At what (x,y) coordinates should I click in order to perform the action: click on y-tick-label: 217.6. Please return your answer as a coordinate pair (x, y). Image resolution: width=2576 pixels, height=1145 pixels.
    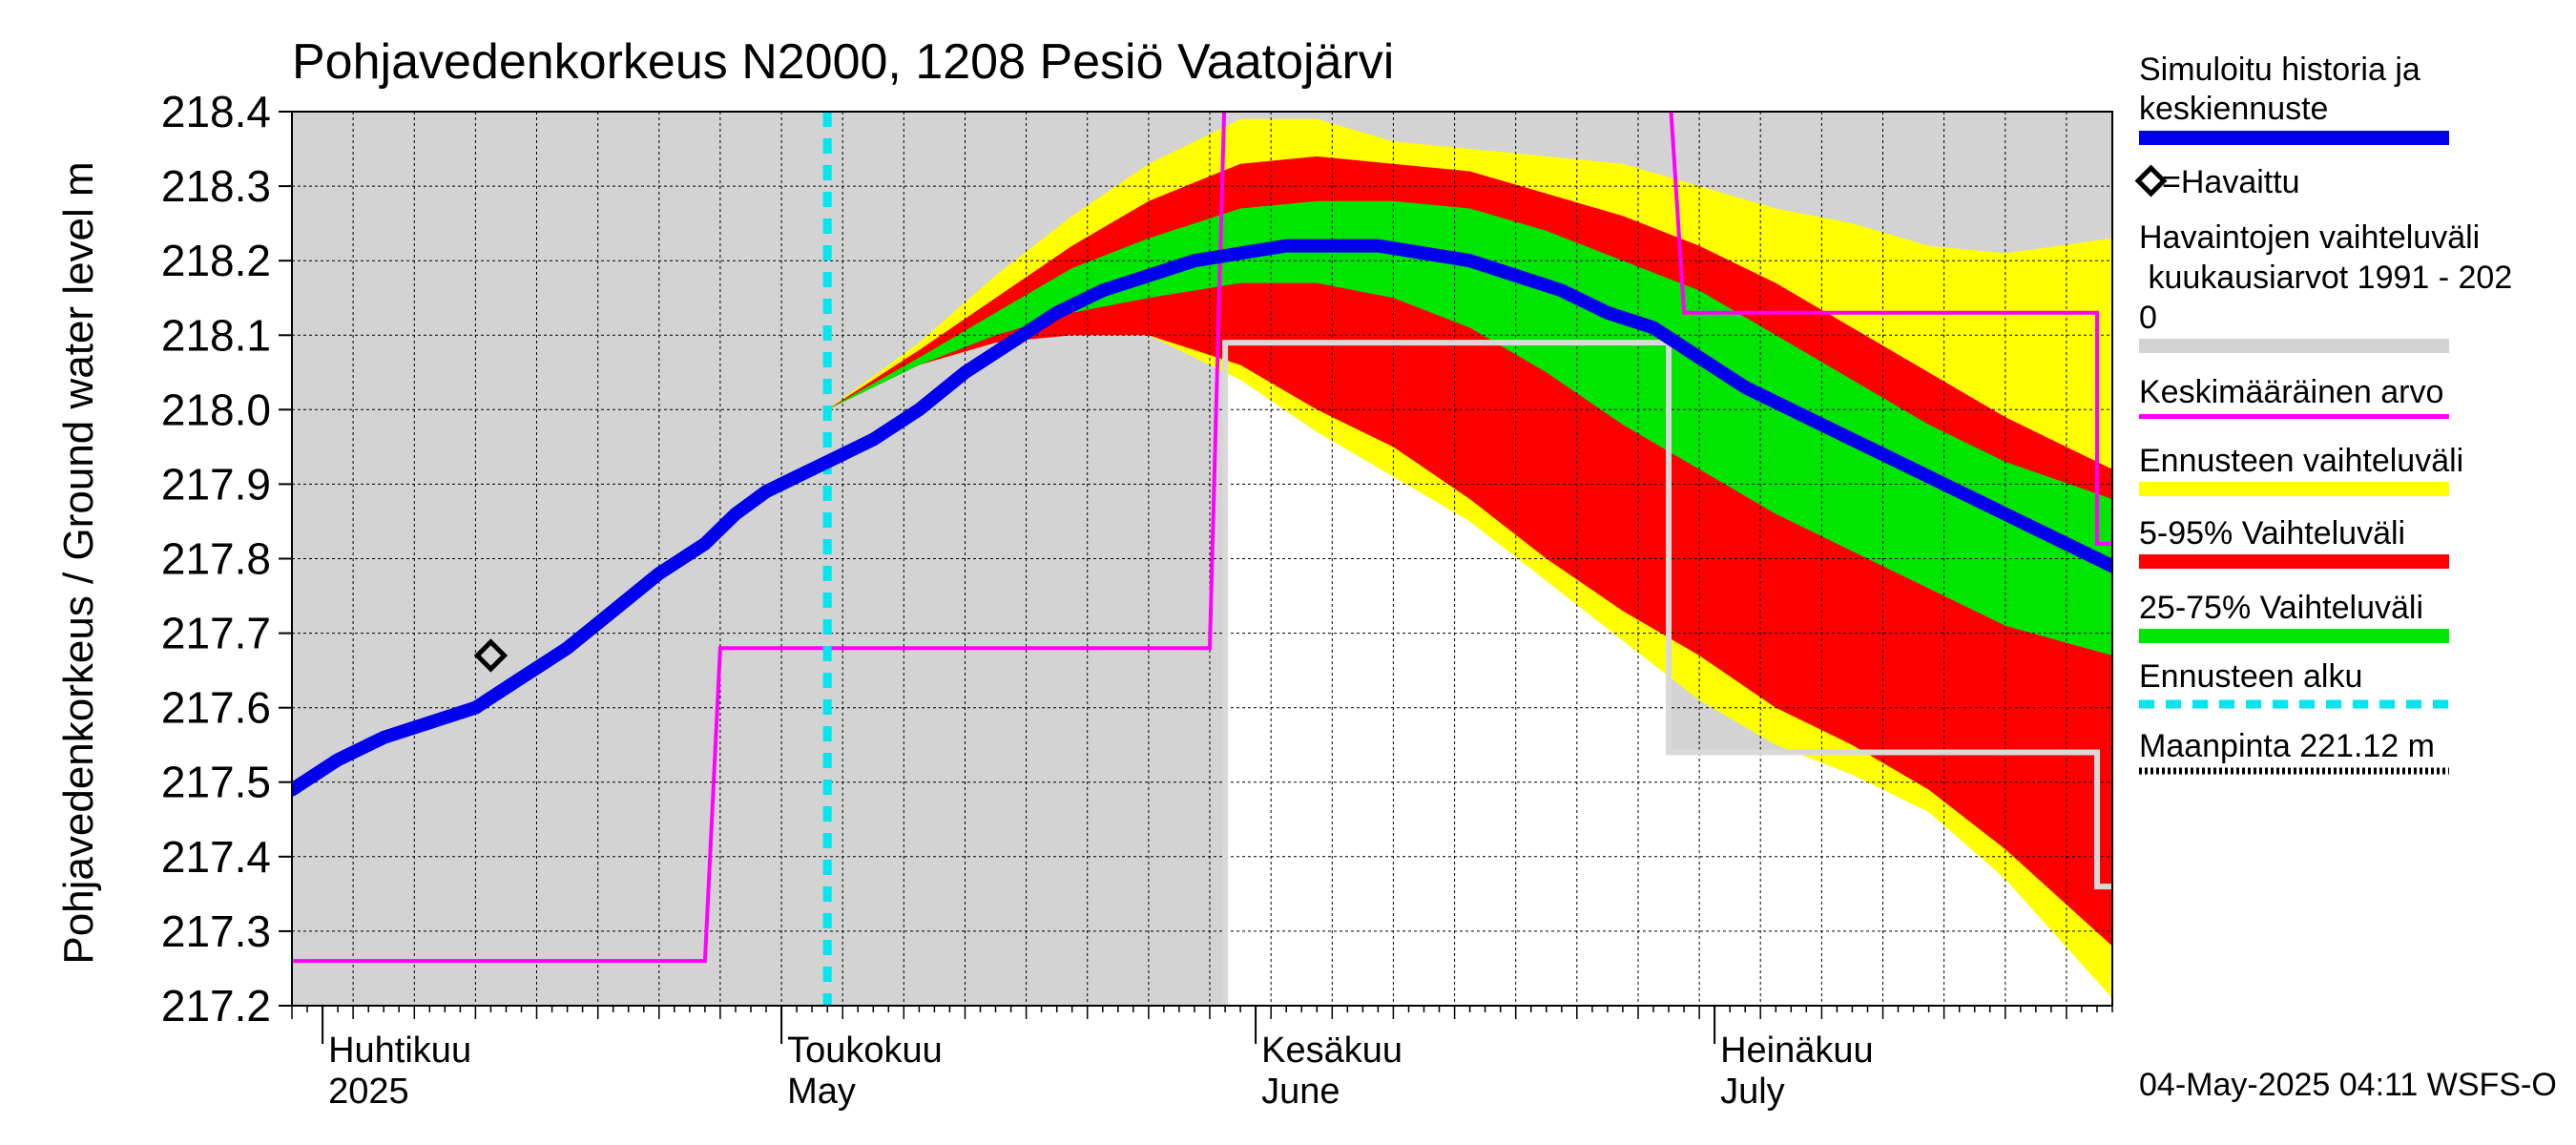
    Looking at the image, I should click on (216, 708).